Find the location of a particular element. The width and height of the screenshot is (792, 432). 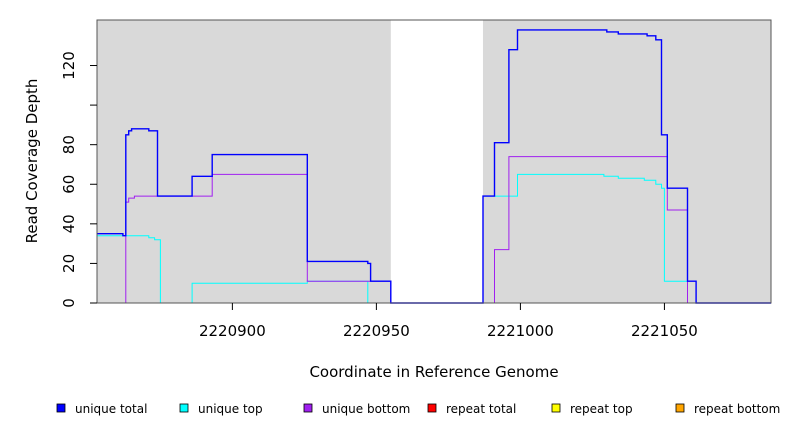

y-tick-label: 20 is located at coordinates (69, 263).